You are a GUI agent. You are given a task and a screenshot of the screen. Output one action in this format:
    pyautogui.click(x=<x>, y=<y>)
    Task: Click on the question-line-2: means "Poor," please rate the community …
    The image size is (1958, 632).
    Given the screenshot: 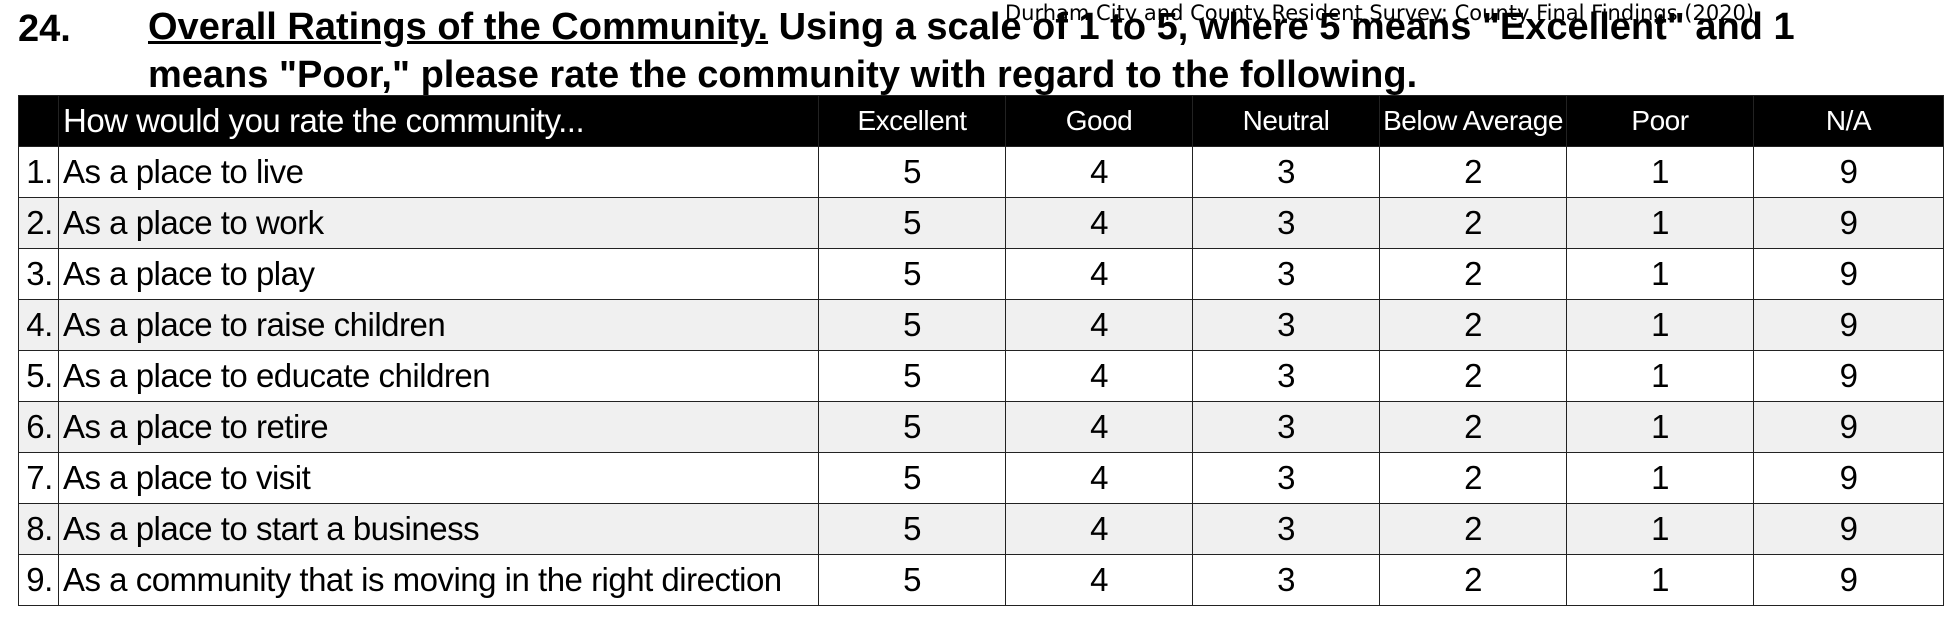 What is the action you would take?
    pyautogui.click(x=783, y=75)
    